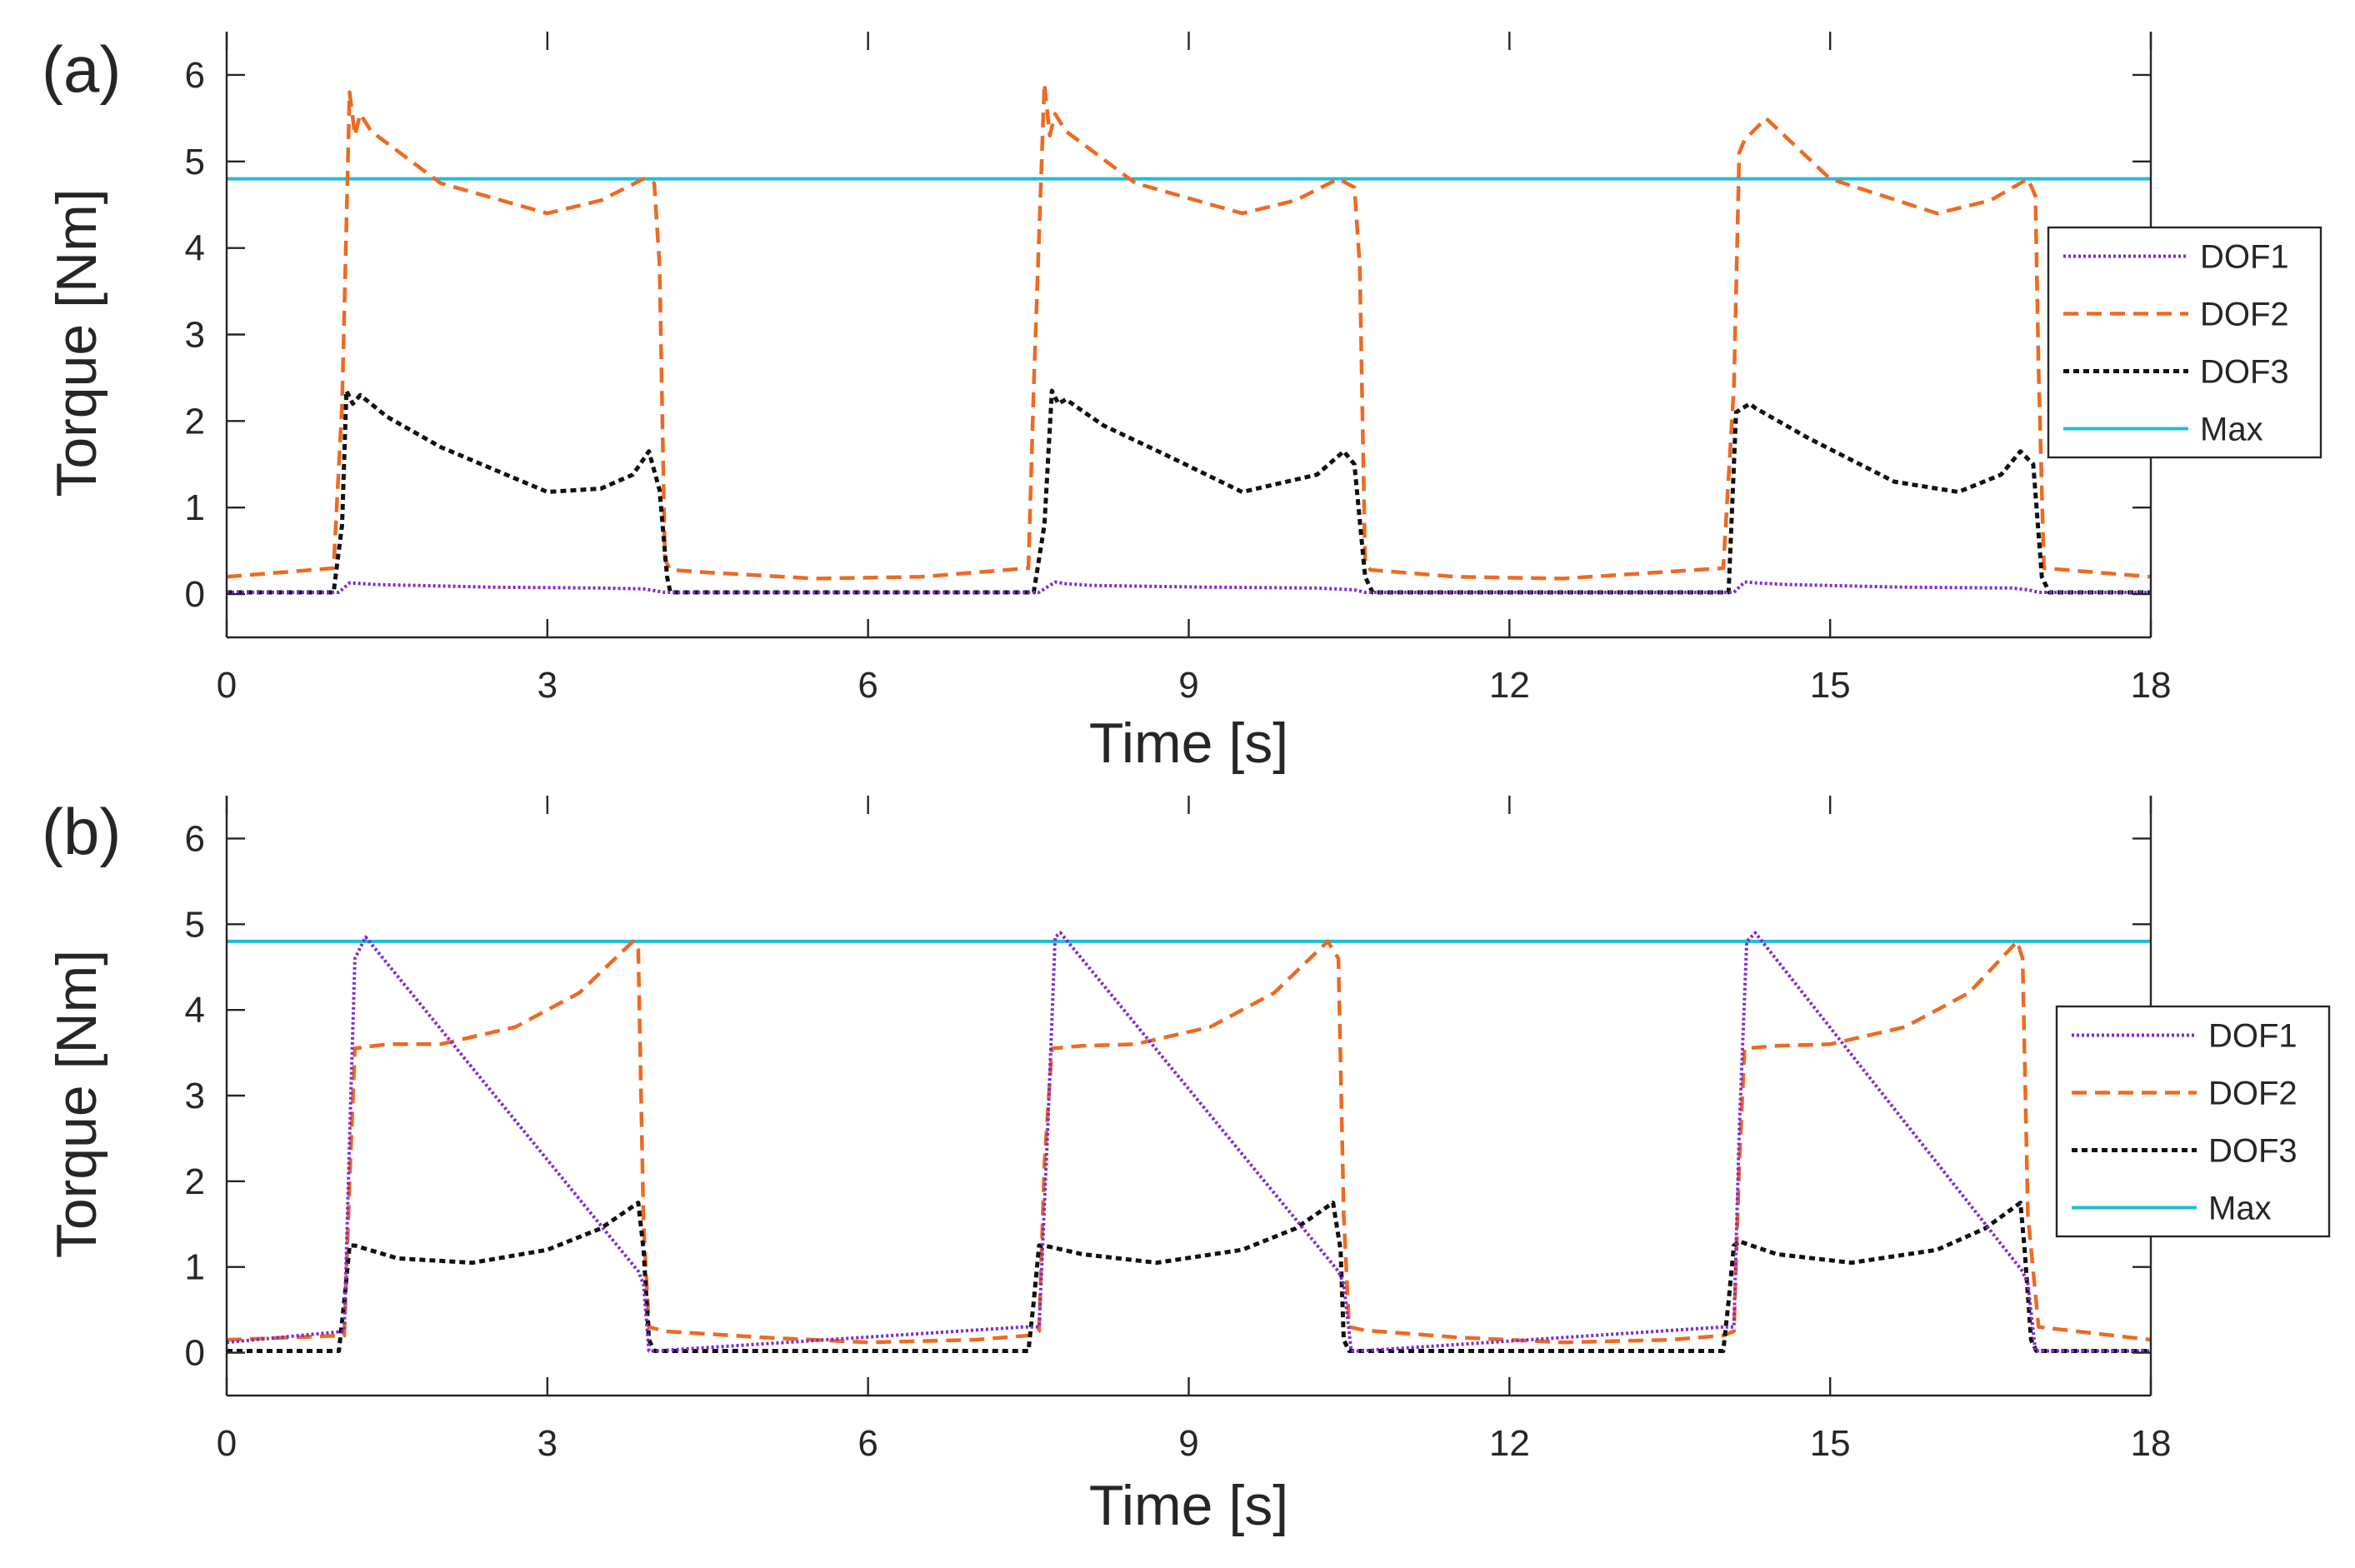 The width and height of the screenshot is (2355, 1568). Describe the element at coordinates (1189, 587) in the screenshot. I see `series-line-dof1` at that location.